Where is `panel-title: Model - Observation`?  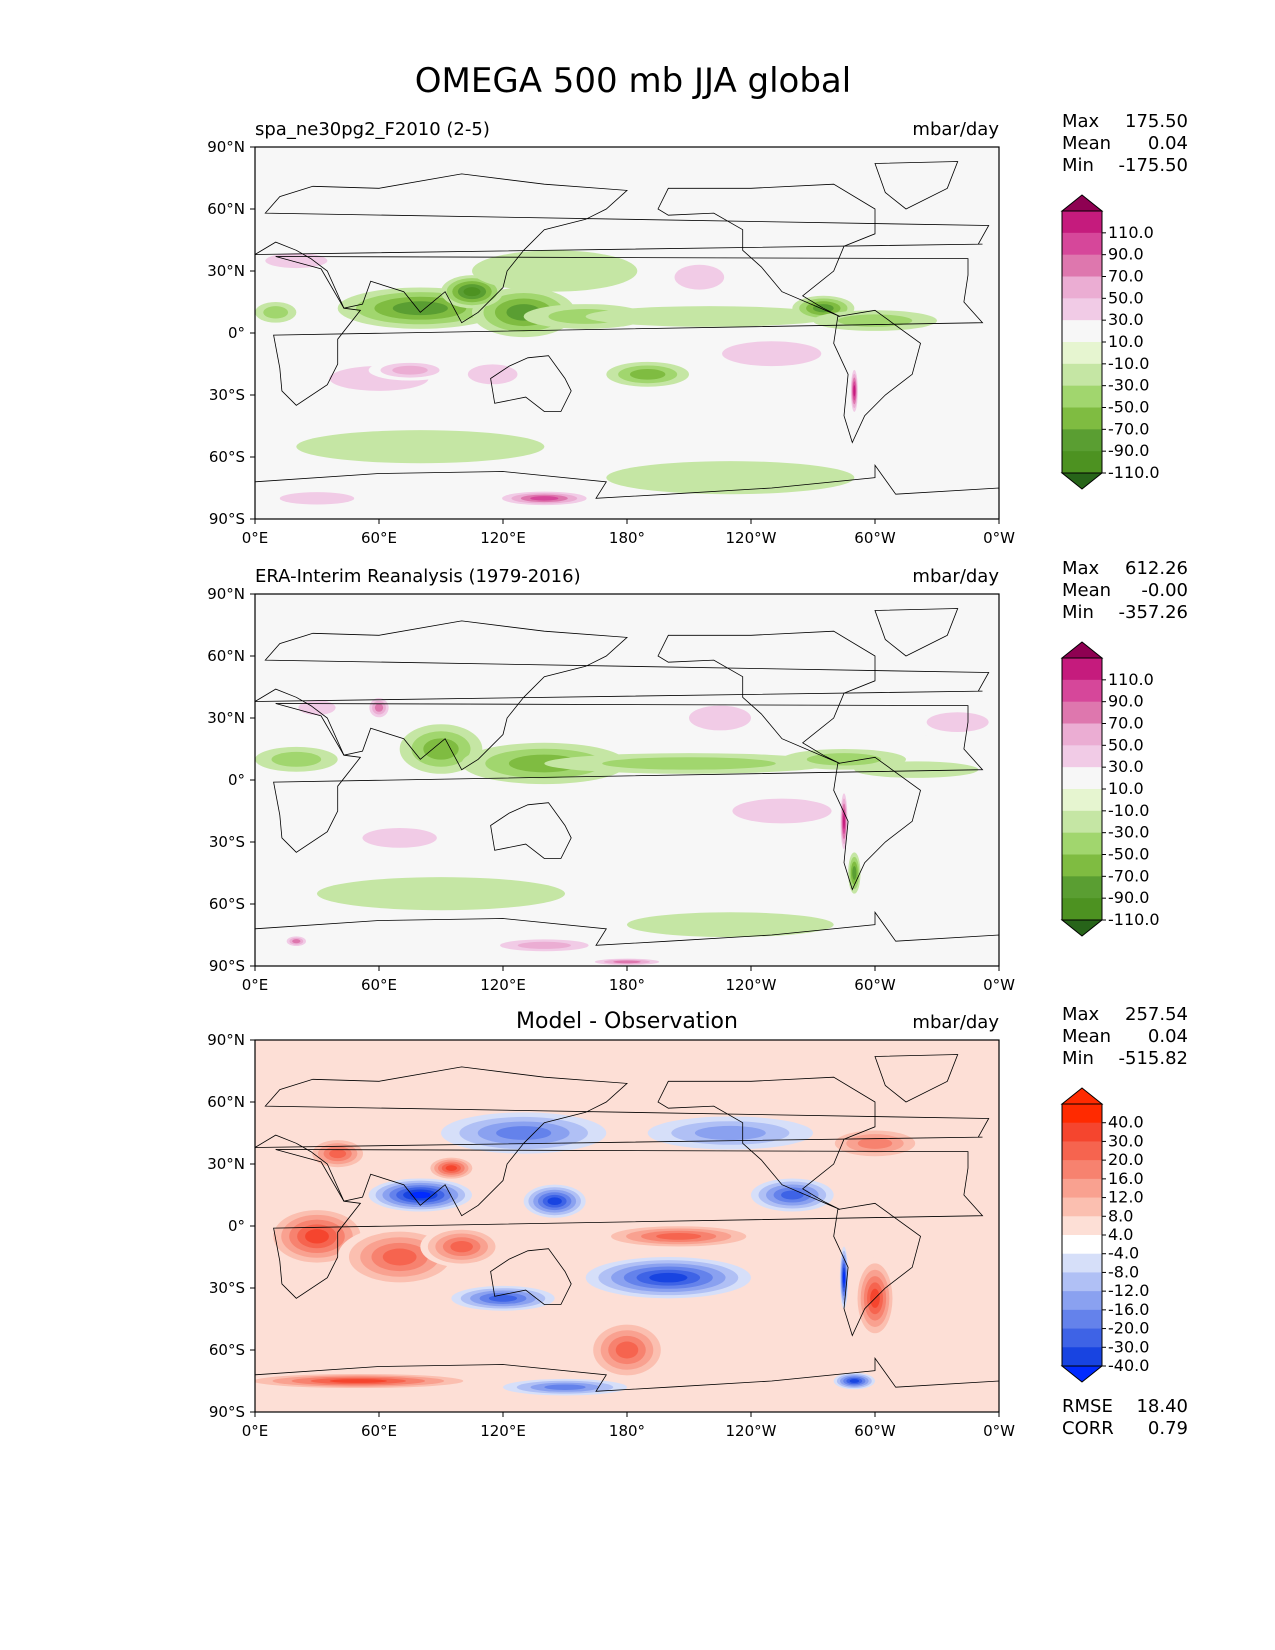
panel-title: Model - Observation is located at coordinates (627, 1021).